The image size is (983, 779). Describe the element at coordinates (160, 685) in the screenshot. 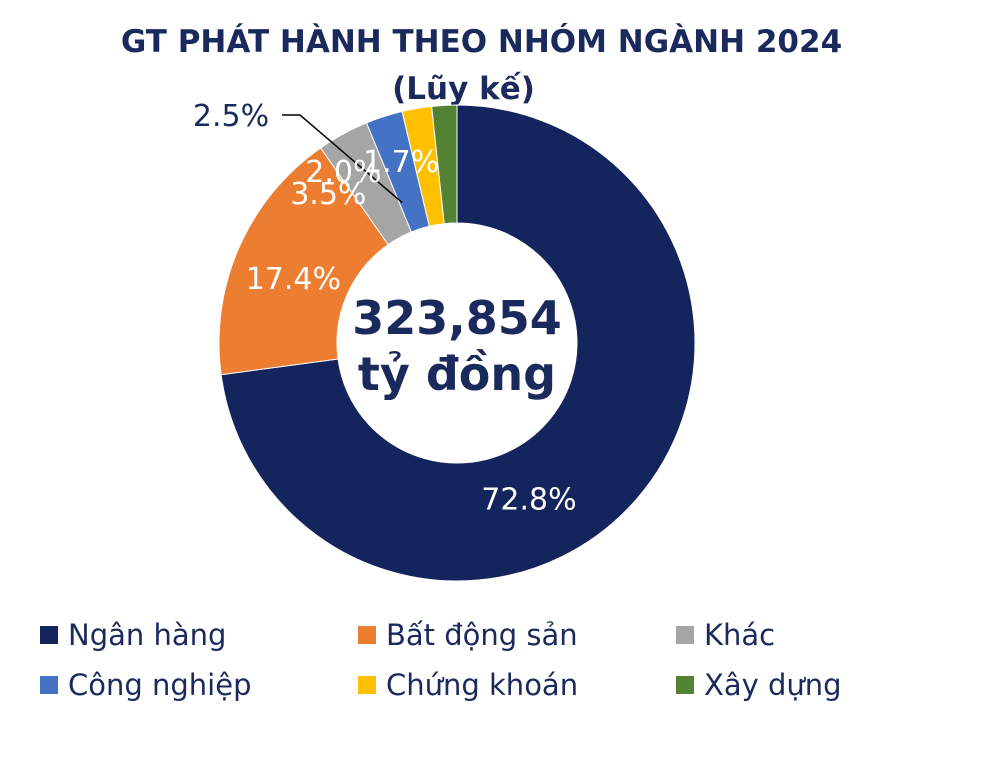

I see `legend-label: Công nghiệp` at that location.